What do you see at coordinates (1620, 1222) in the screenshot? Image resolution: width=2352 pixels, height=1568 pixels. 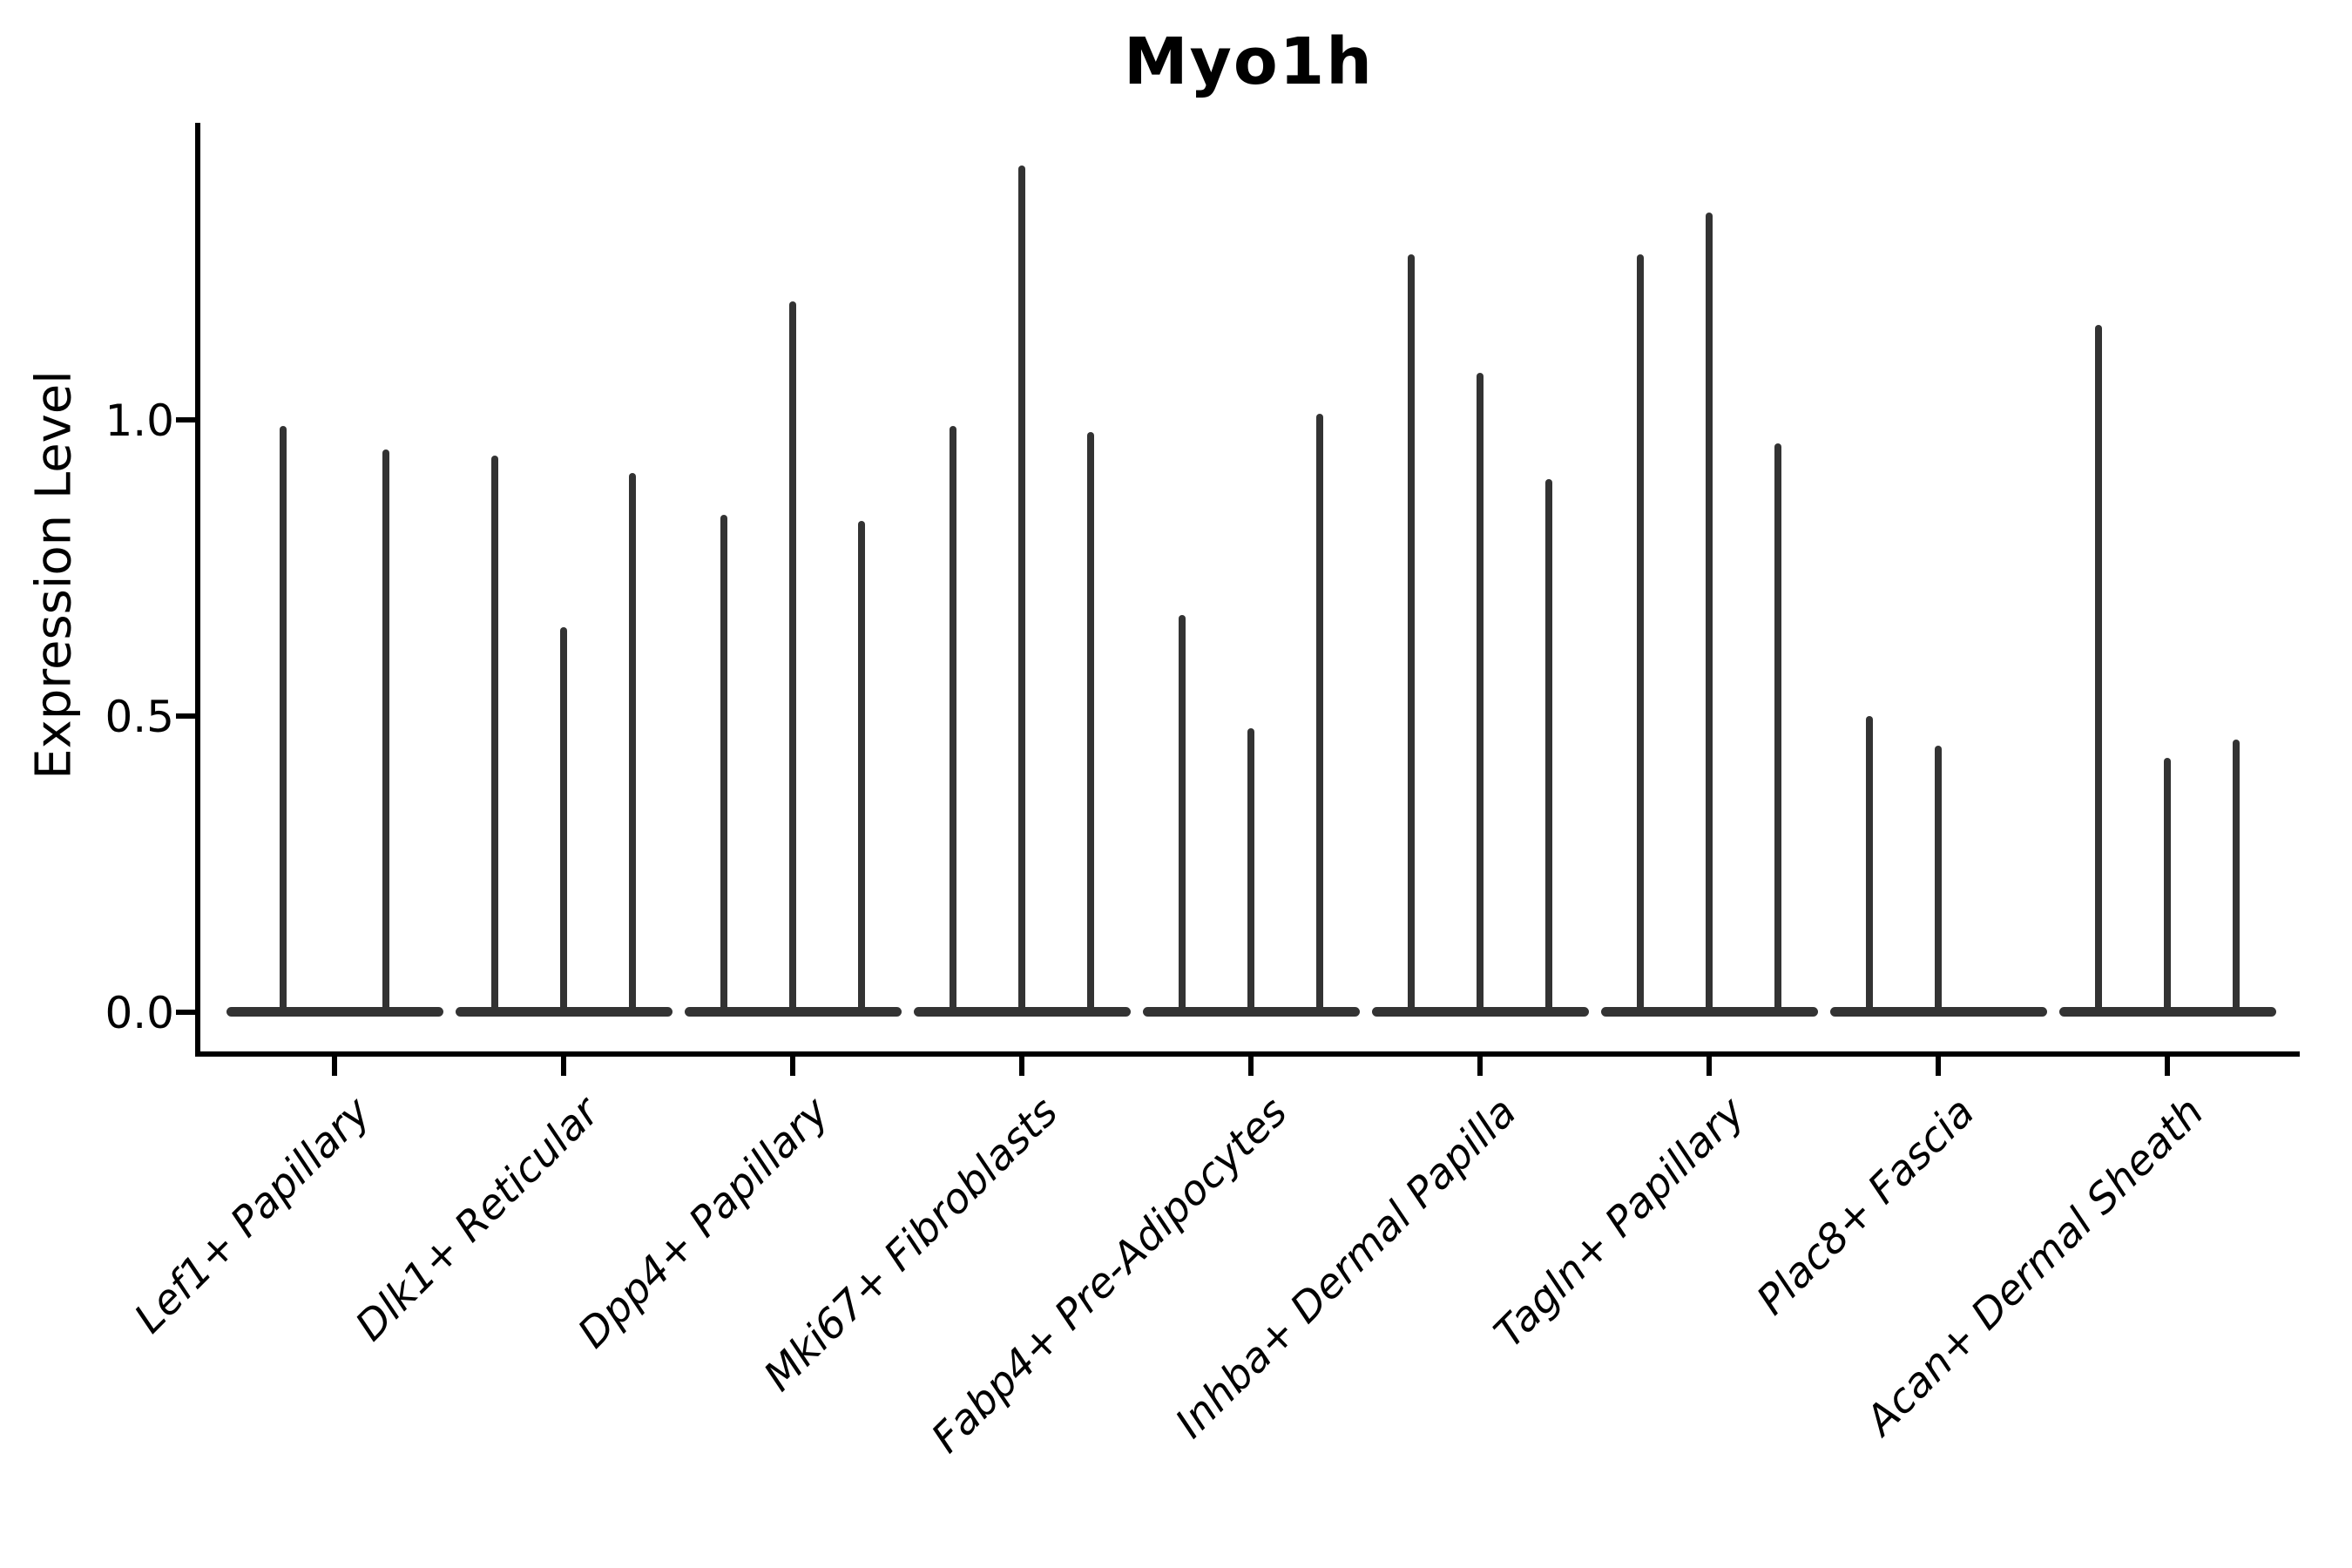 I see `x-category-label: Tagln+ Papillary` at bounding box center [1620, 1222].